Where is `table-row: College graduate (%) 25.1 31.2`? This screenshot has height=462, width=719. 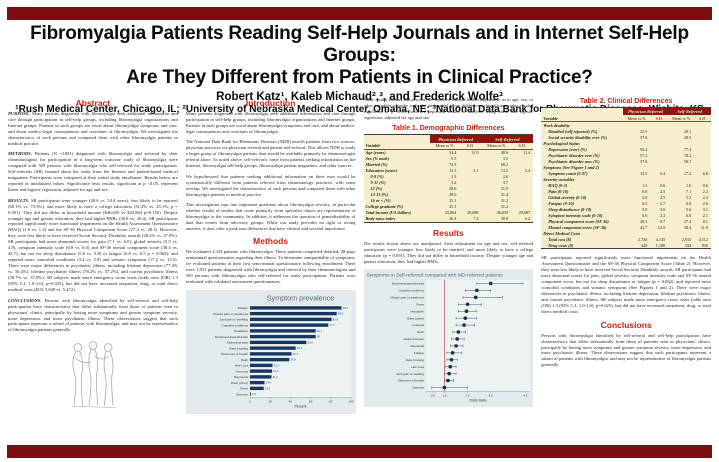
table-row: College graduate (%) 25.1 31.2 is located at coordinates (449, 207).